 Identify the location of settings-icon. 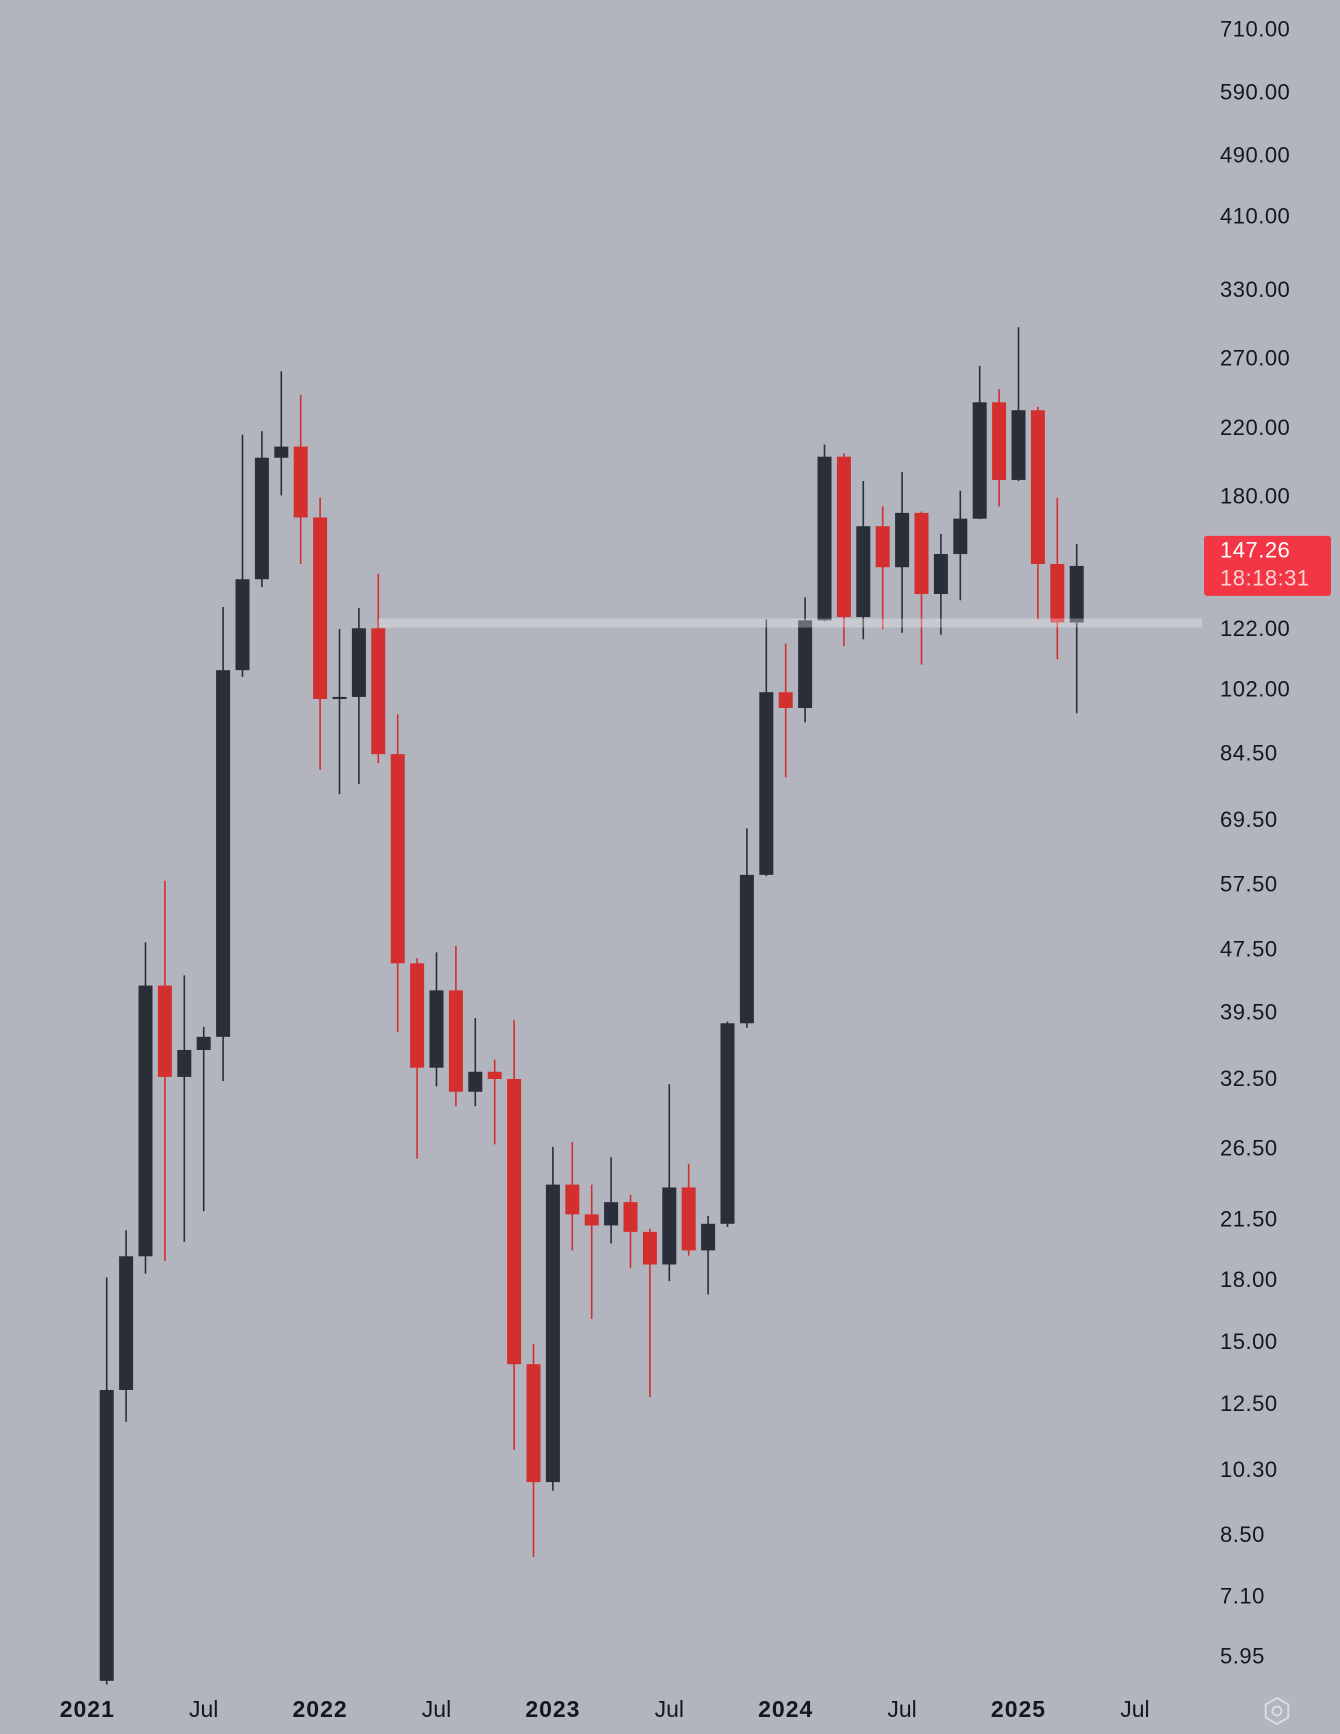
(1277, 1711).